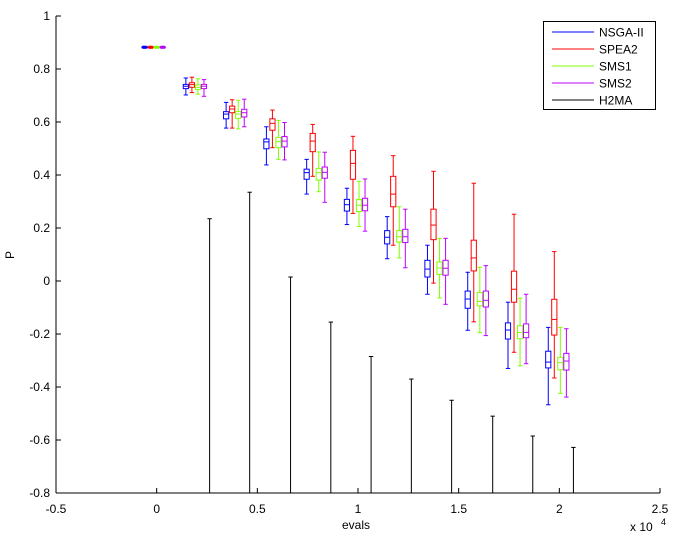 The image size is (676, 539). I want to click on y-tick-label: 0.6, so click(41, 122).